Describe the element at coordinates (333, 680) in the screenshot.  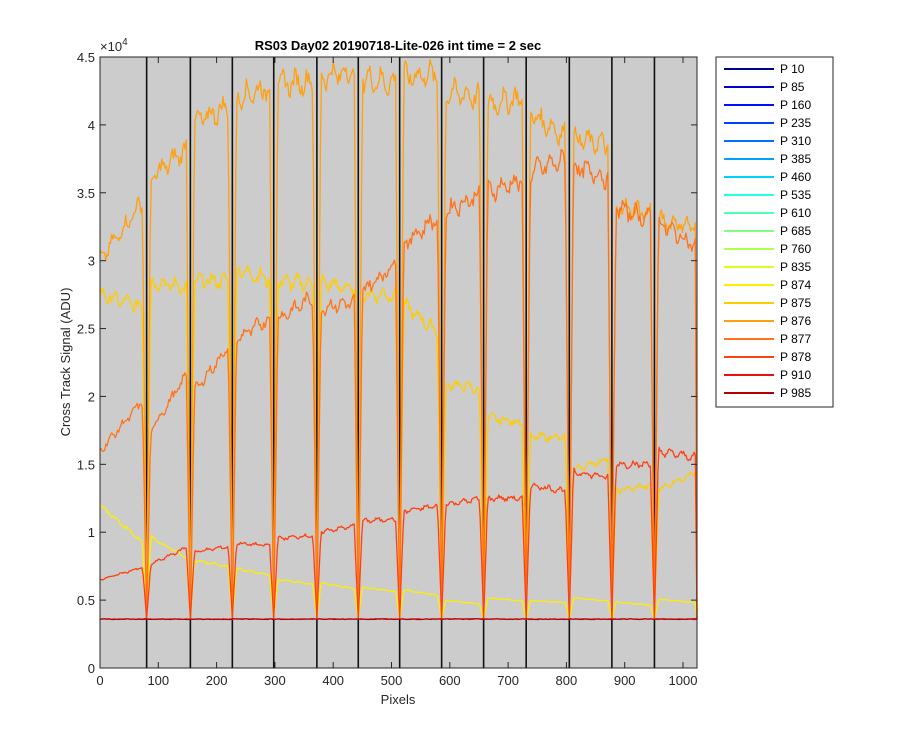
I see `x-tick-label-4: 400` at that location.